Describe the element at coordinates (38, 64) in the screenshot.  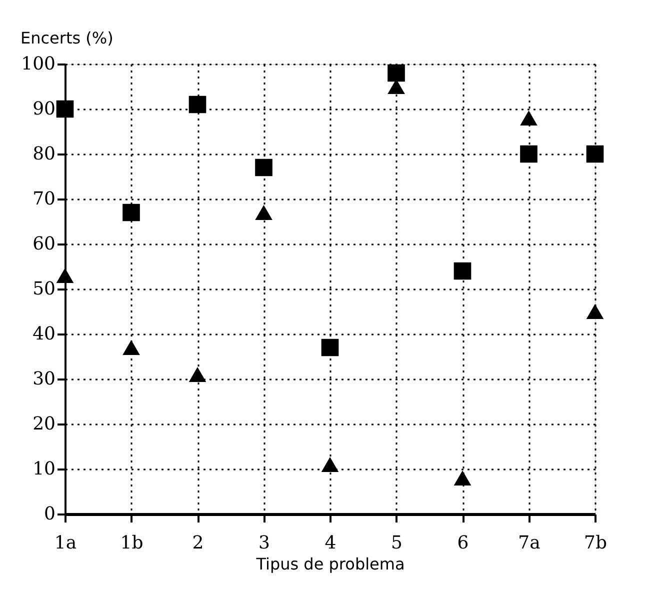
I see `y-tick-label: 100` at that location.